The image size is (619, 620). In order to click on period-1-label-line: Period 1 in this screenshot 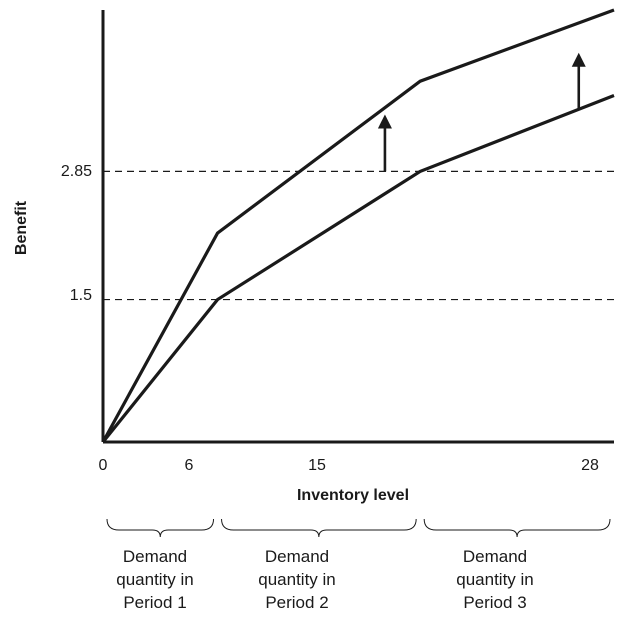, I will do `click(154, 602)`.